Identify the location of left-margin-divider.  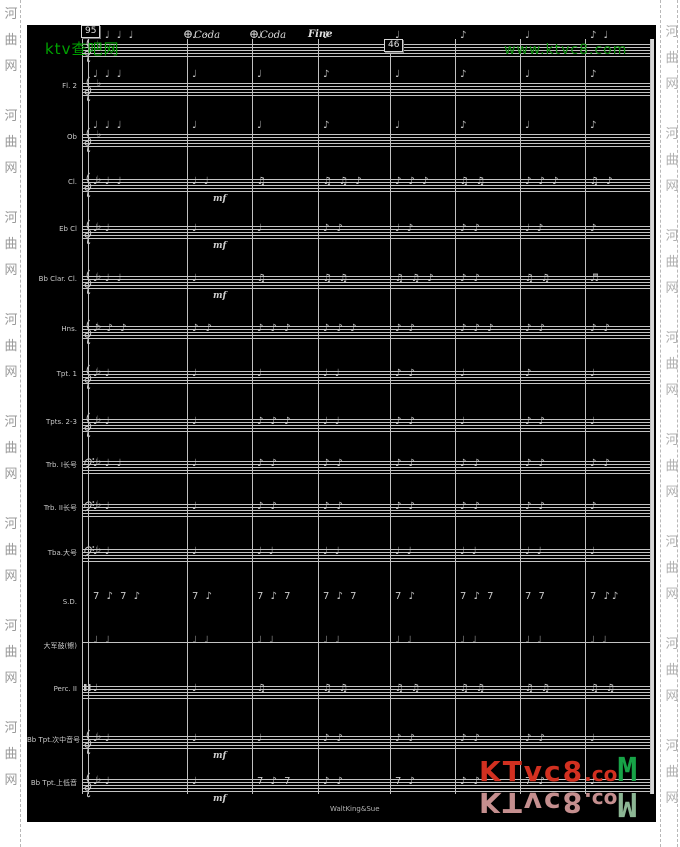
(20, 423).